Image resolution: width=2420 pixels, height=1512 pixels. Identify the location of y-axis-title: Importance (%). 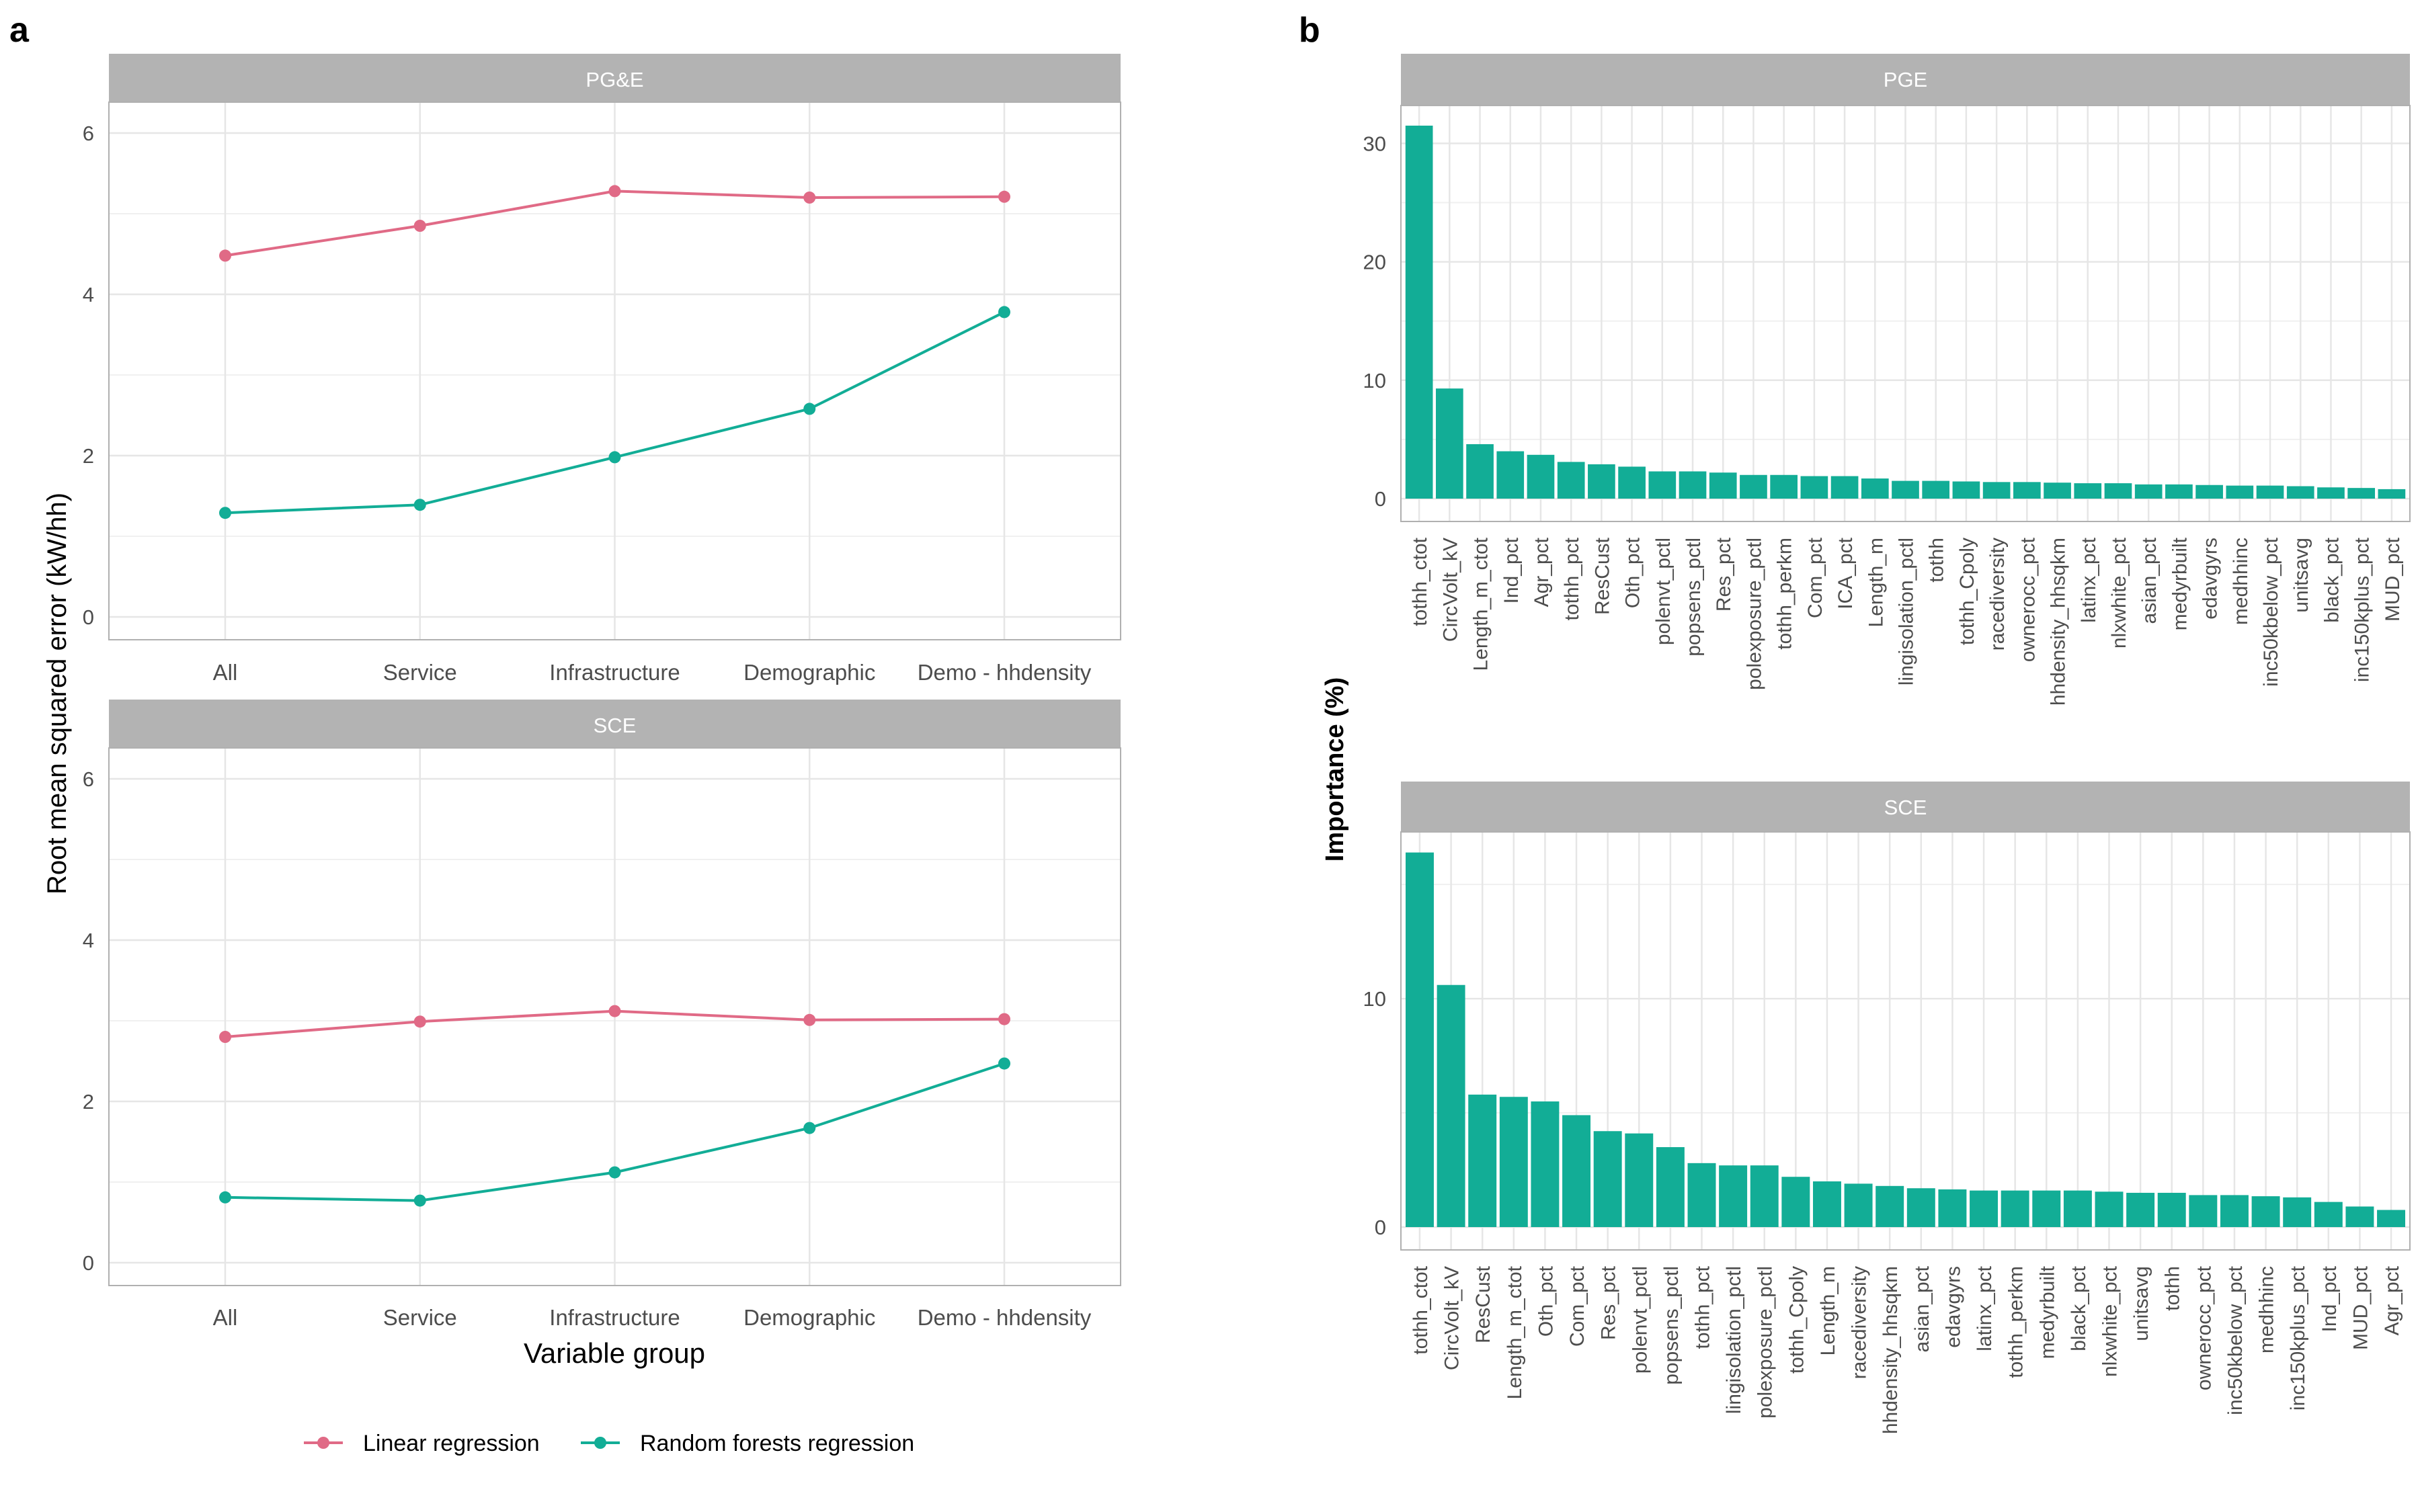
(1335, 770).